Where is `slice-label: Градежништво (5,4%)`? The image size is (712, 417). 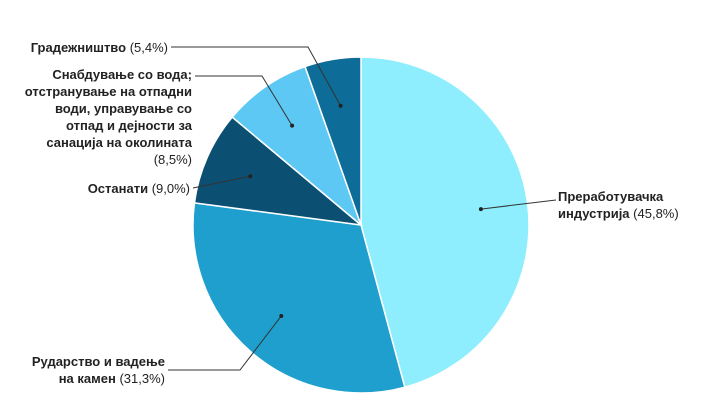 slice-label: Градежништво (5,4%) is located at coordinates (89, 47).